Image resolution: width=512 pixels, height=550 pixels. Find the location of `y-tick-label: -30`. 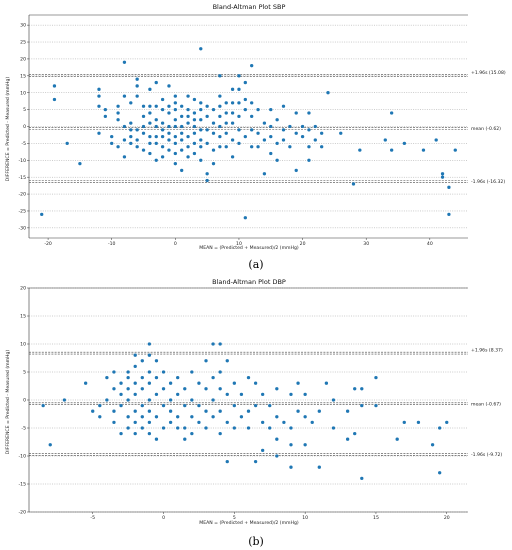

y-tick-label: -30 is located at coordinates (22, 228).